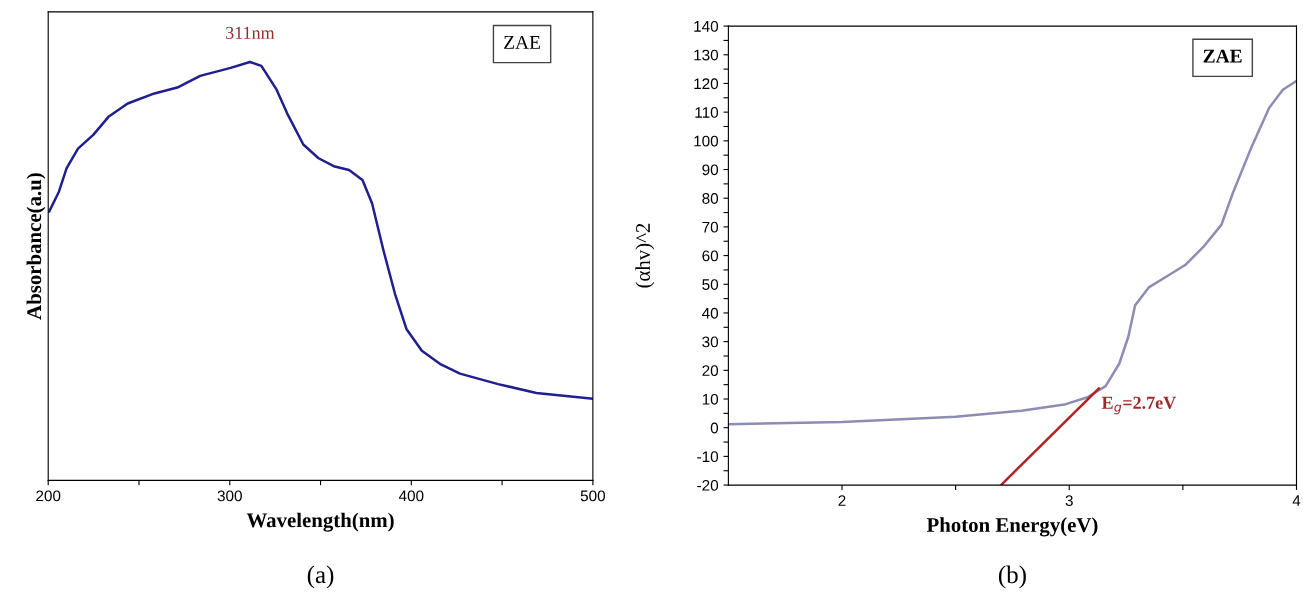 This screenshot has width=1303, height=593. What do you see at coordinates (708, 485) in the screenshot?
I see `y-tick-label: -20` at bounding box center [708, 485].